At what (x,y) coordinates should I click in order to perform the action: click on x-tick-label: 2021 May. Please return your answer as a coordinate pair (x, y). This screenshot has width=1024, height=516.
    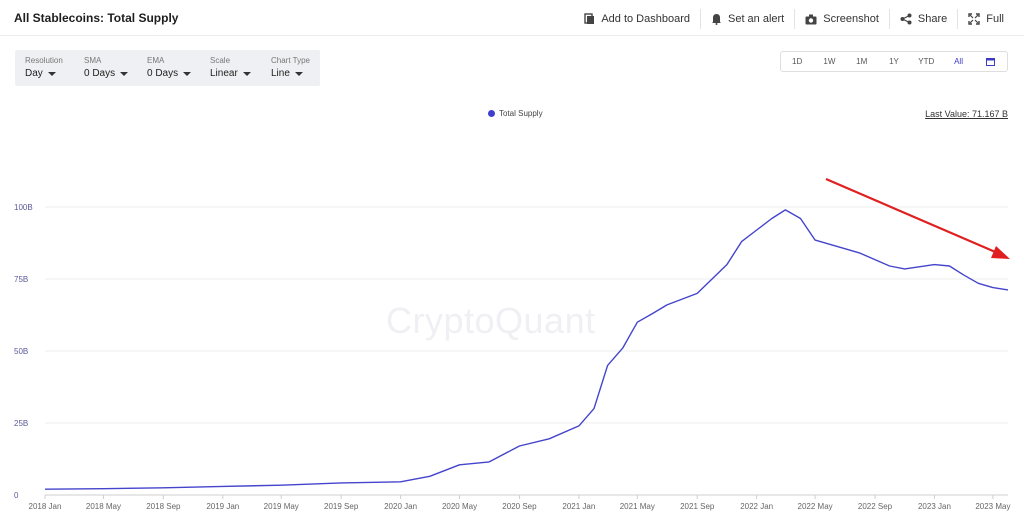
    Looking at the image, I should click on (637, 506).